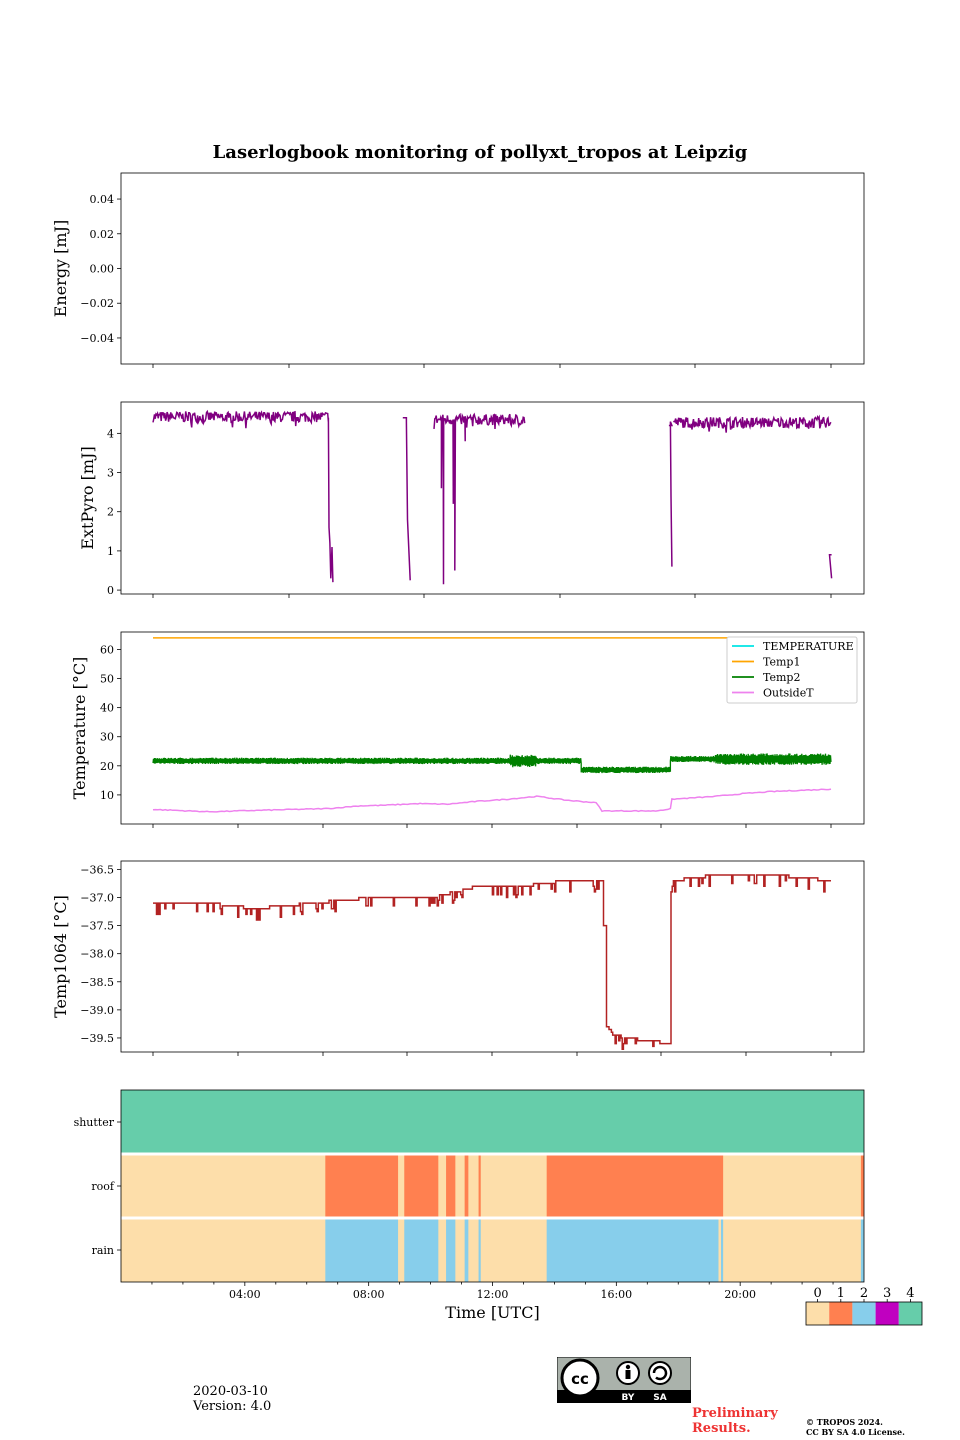 Image resolution: width=960 pixels, height=1440 pixels. Describe the element at coordinates (721, 1428) in the screenshot. I see `preliminary-line-2: Results.` at that location.